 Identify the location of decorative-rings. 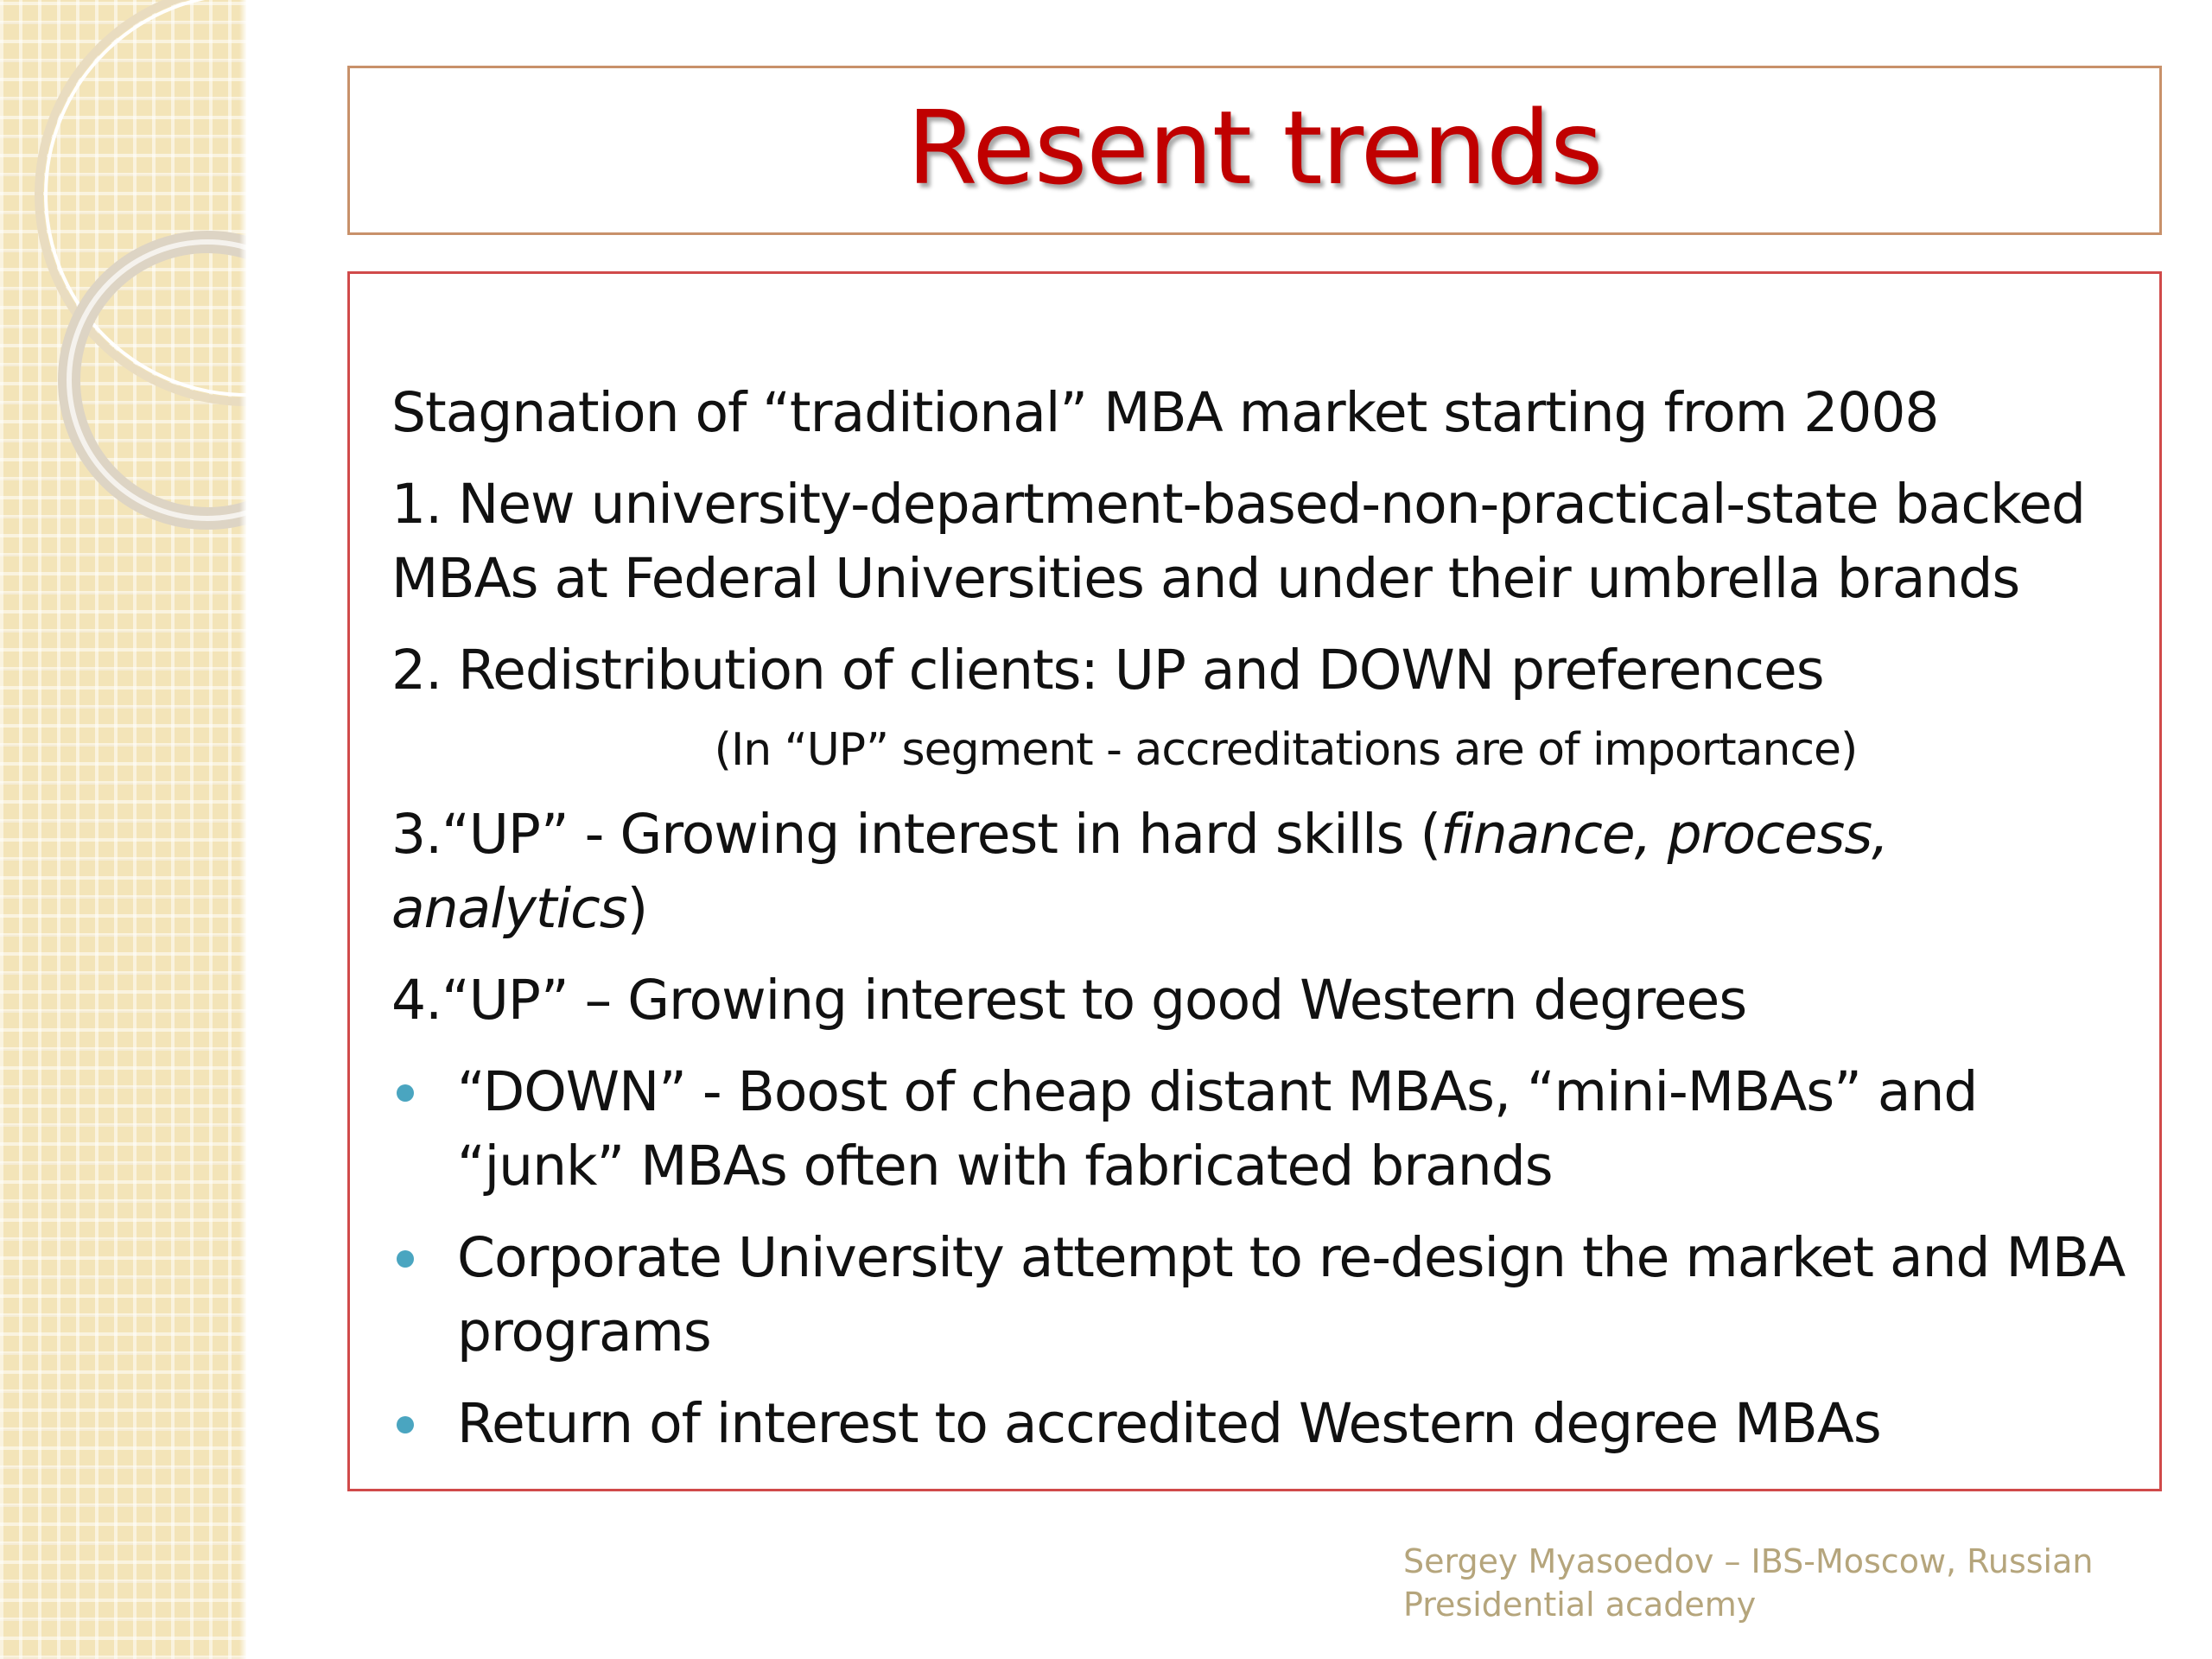
(140, 265).